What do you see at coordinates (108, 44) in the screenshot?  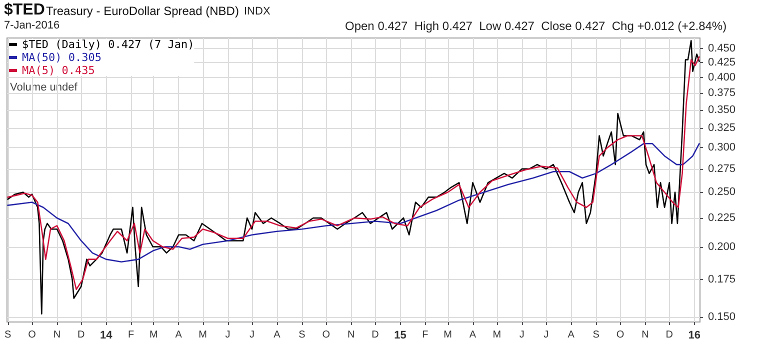 I see `legend-label: $TED (Daily) 0.427 (7 Jan)` at bounding box center [108, 44].